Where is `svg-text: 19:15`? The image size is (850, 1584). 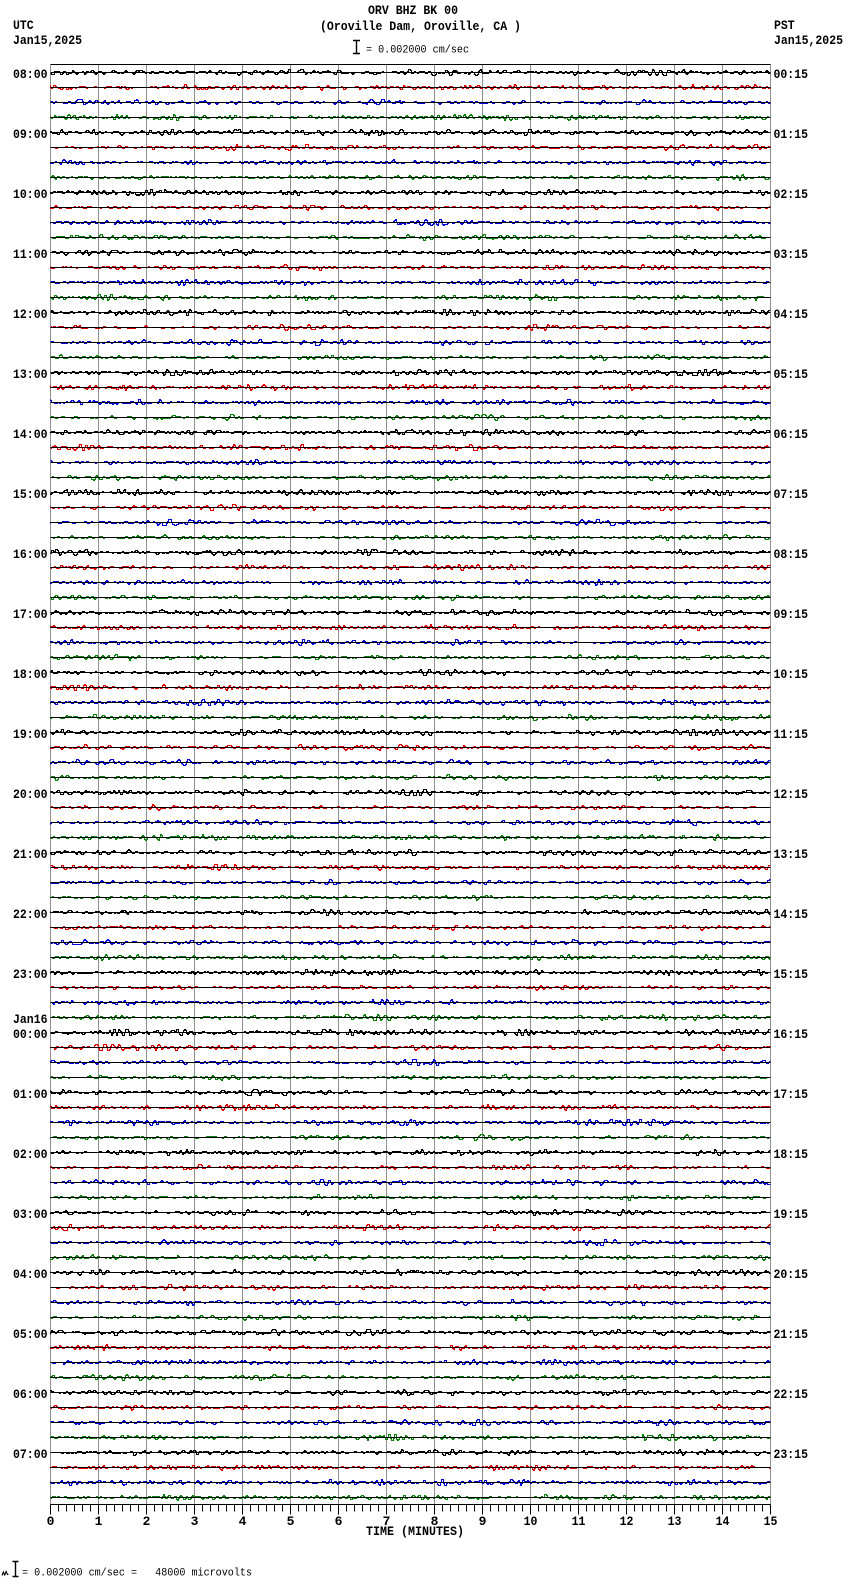
svg-text: 19:15 is located at coordinates (791, 1214).